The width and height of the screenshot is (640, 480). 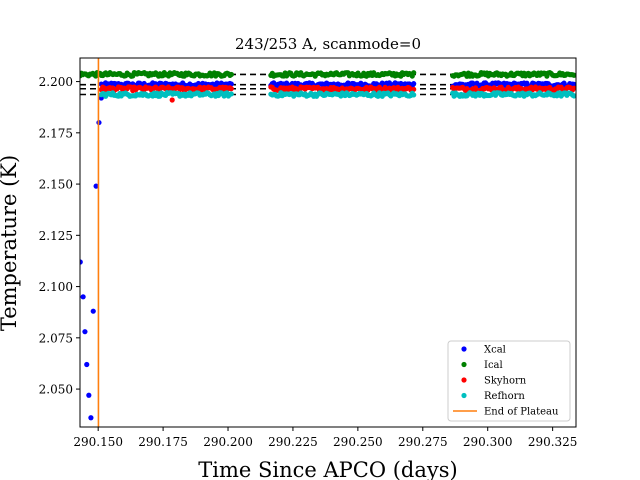 What do you see at coordinates (56, 338) in the screenshot?
I see `y-tick-label: 2.075` at bounding box center [56, 338].